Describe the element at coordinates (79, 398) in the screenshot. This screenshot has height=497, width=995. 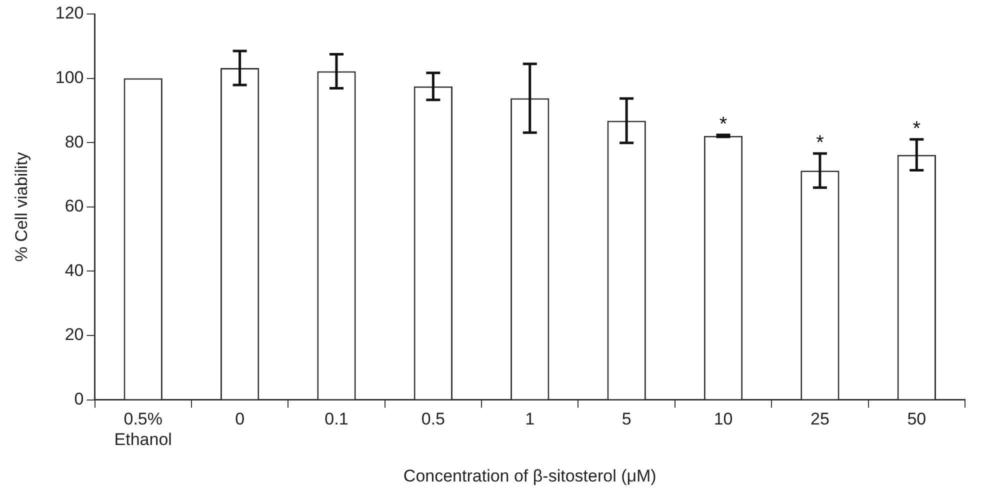
I see `y-tick-label: 0` at that location.